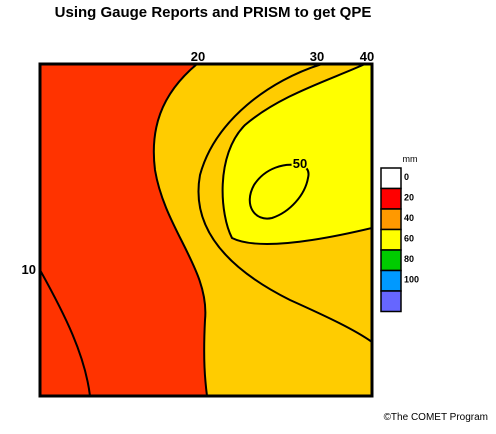 This screenshot has width=496, height=434. What do you see at coordinates (409, 218) in the screenshot?
I see `legend-label: 40` at bounding box center [409, 218].